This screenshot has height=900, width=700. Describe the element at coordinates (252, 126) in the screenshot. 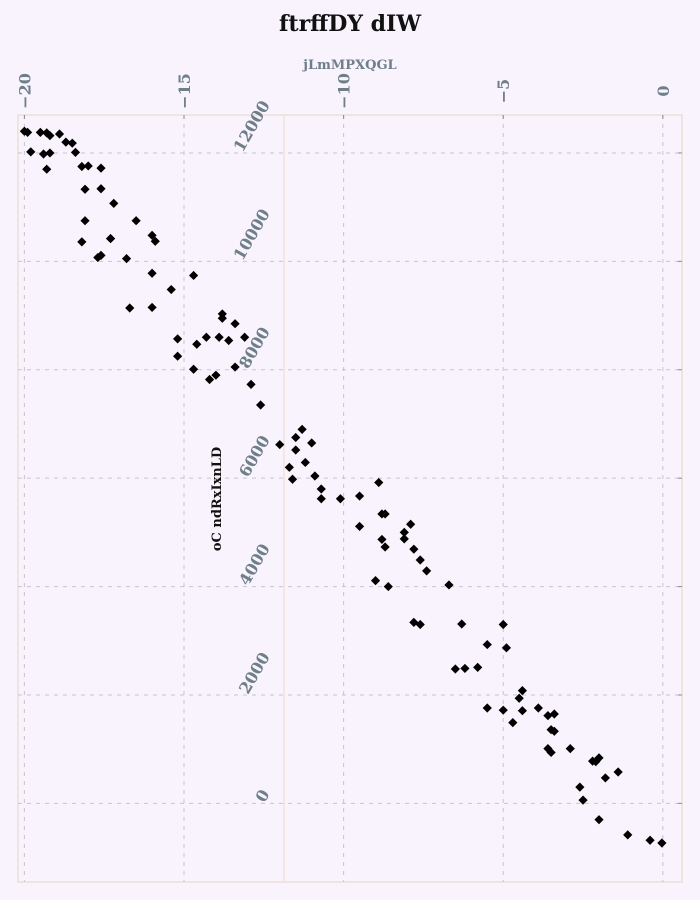

I see `y-tick-label: 12000` at that location.